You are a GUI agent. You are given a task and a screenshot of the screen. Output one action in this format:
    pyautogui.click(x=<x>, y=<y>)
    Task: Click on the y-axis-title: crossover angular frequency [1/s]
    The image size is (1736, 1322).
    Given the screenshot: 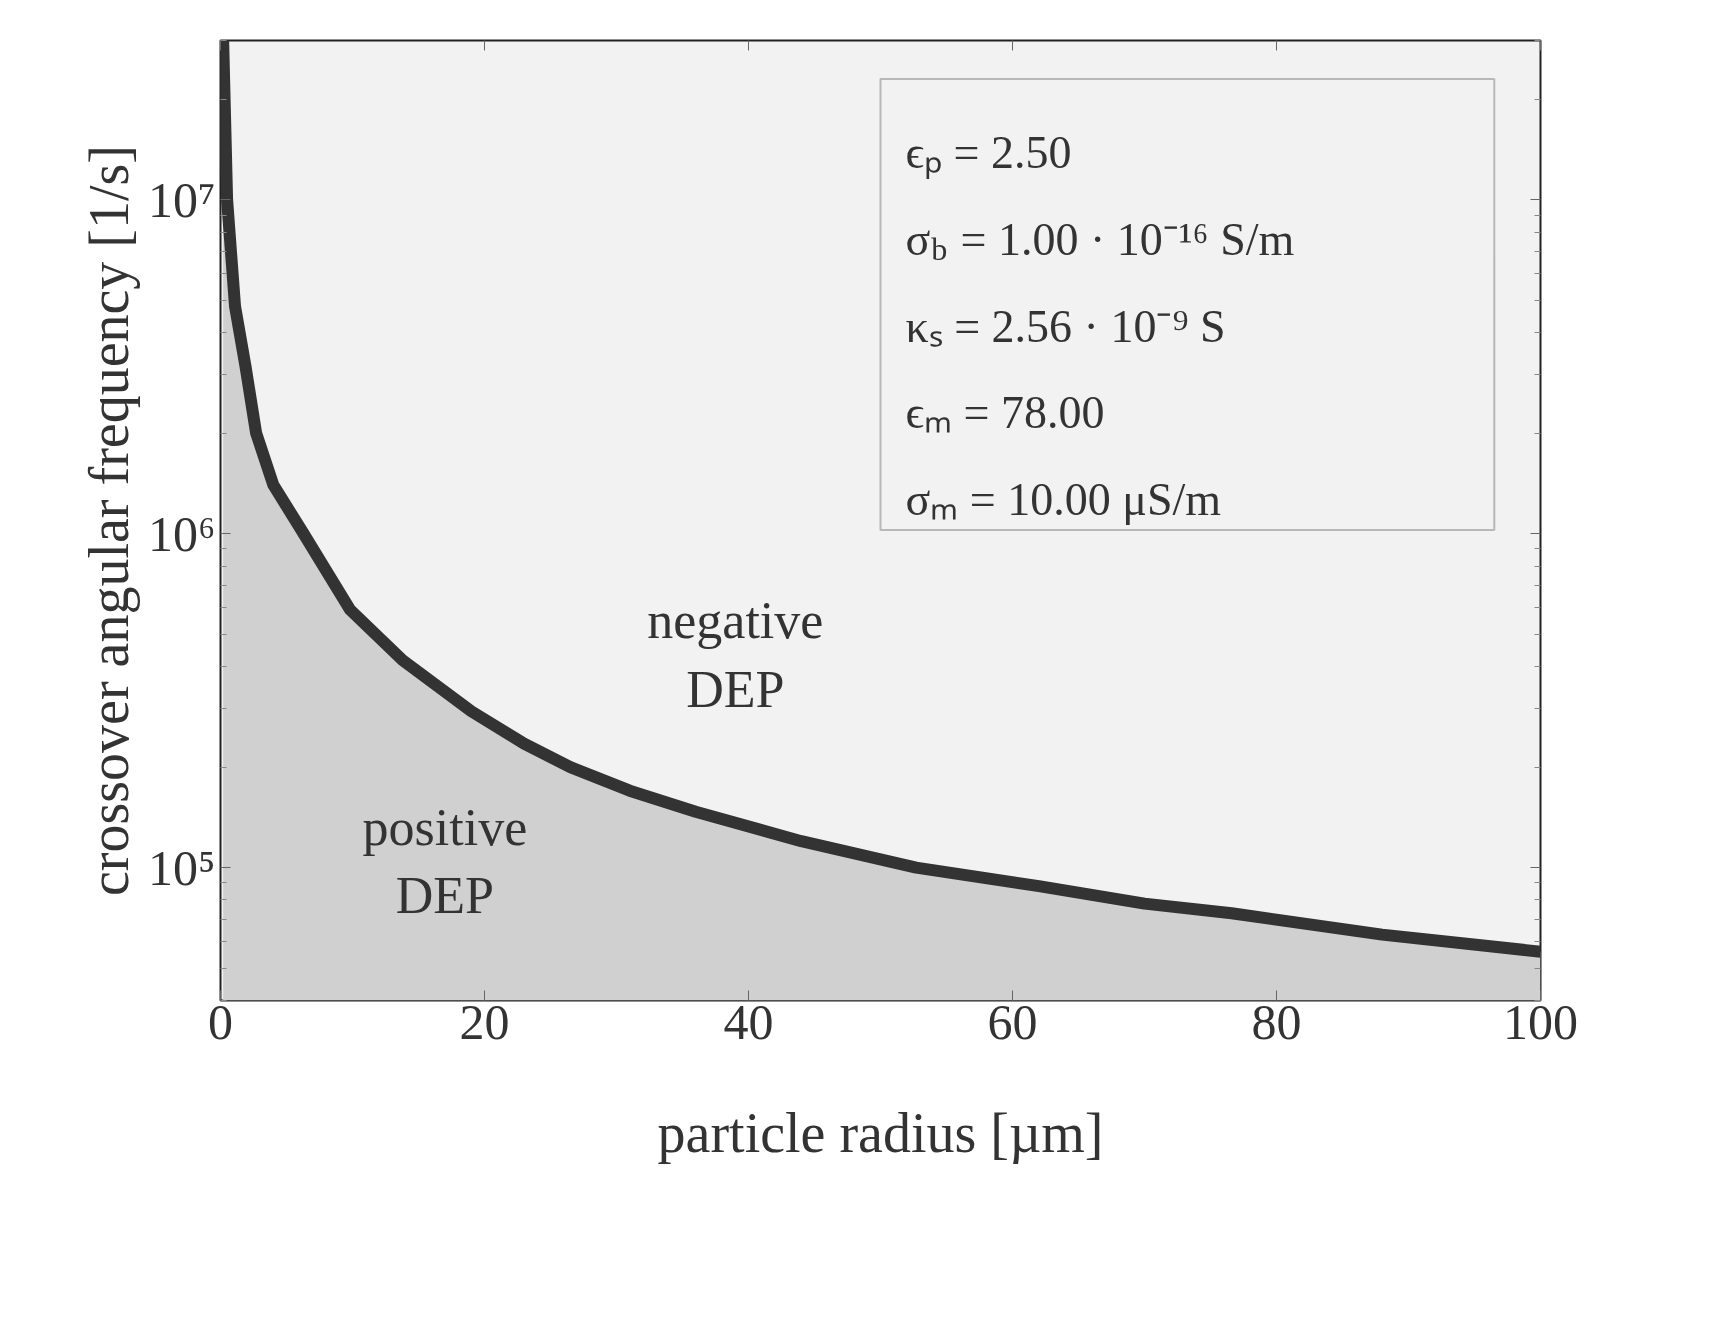 What is the action you would take?
    pyautogui.click(x=109, y=520)
    